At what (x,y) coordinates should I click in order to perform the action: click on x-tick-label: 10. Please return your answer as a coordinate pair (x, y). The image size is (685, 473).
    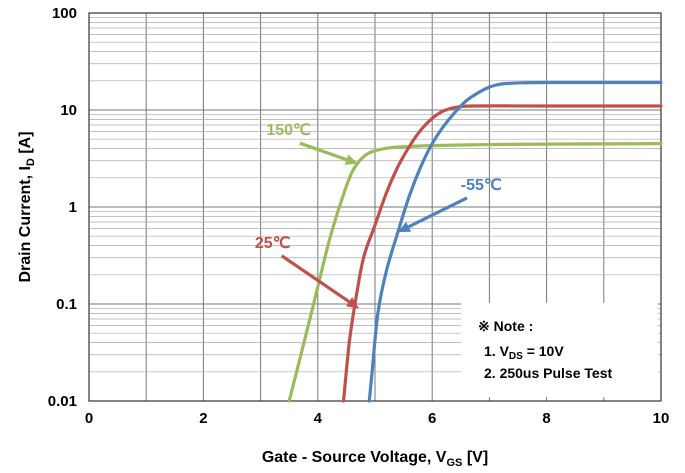
    Looking at the image, I should click on (661, 418).